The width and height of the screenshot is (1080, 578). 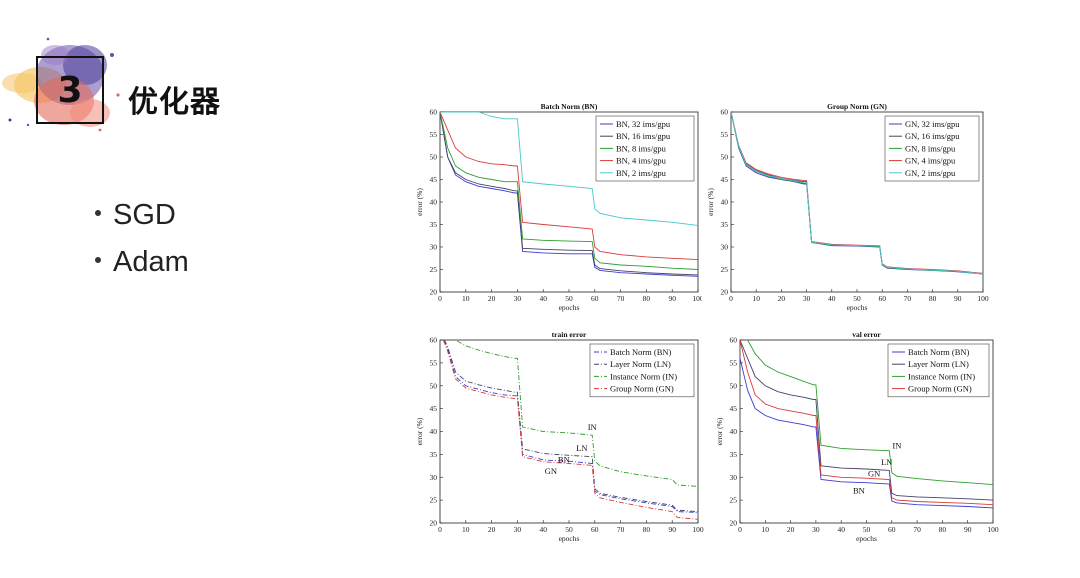 What do you see at coordinates (144, 215) in the screenshot?
I see `list-item-label: SGD` at bounding box center [144, 215].